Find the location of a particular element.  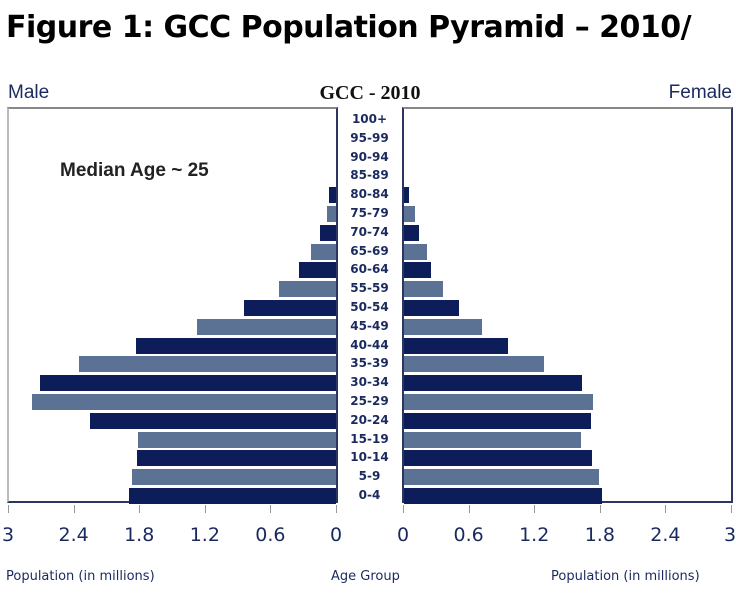

age-group-label: 10-14 is located at coordinates (369, 457).